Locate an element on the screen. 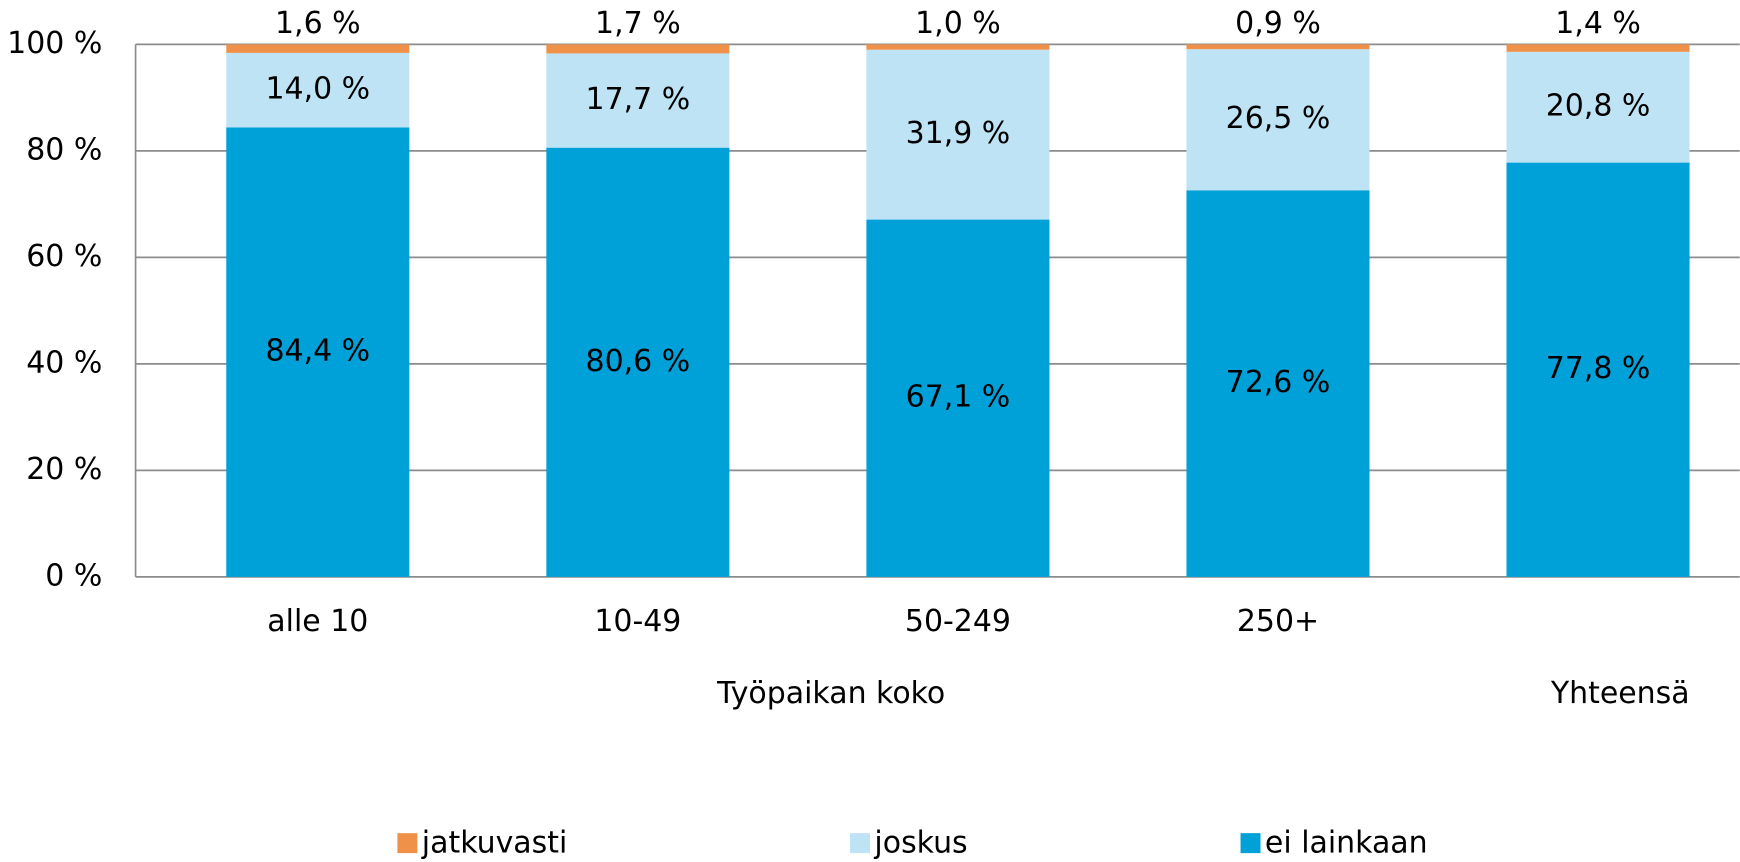  legend-label: jatkuvasti is located at coordinates (494, 843).